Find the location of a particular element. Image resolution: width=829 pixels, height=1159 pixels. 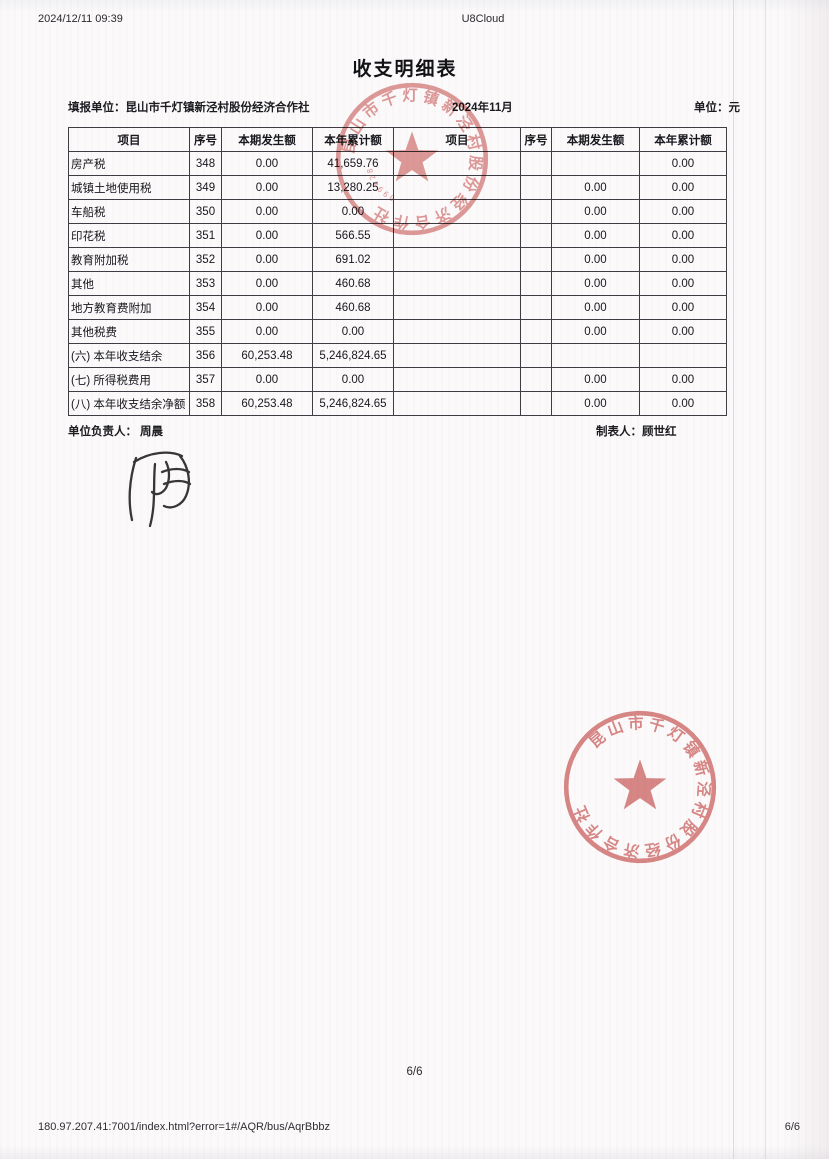

cell-item: 地方教育费附加 is located at coordinates (129, 307).